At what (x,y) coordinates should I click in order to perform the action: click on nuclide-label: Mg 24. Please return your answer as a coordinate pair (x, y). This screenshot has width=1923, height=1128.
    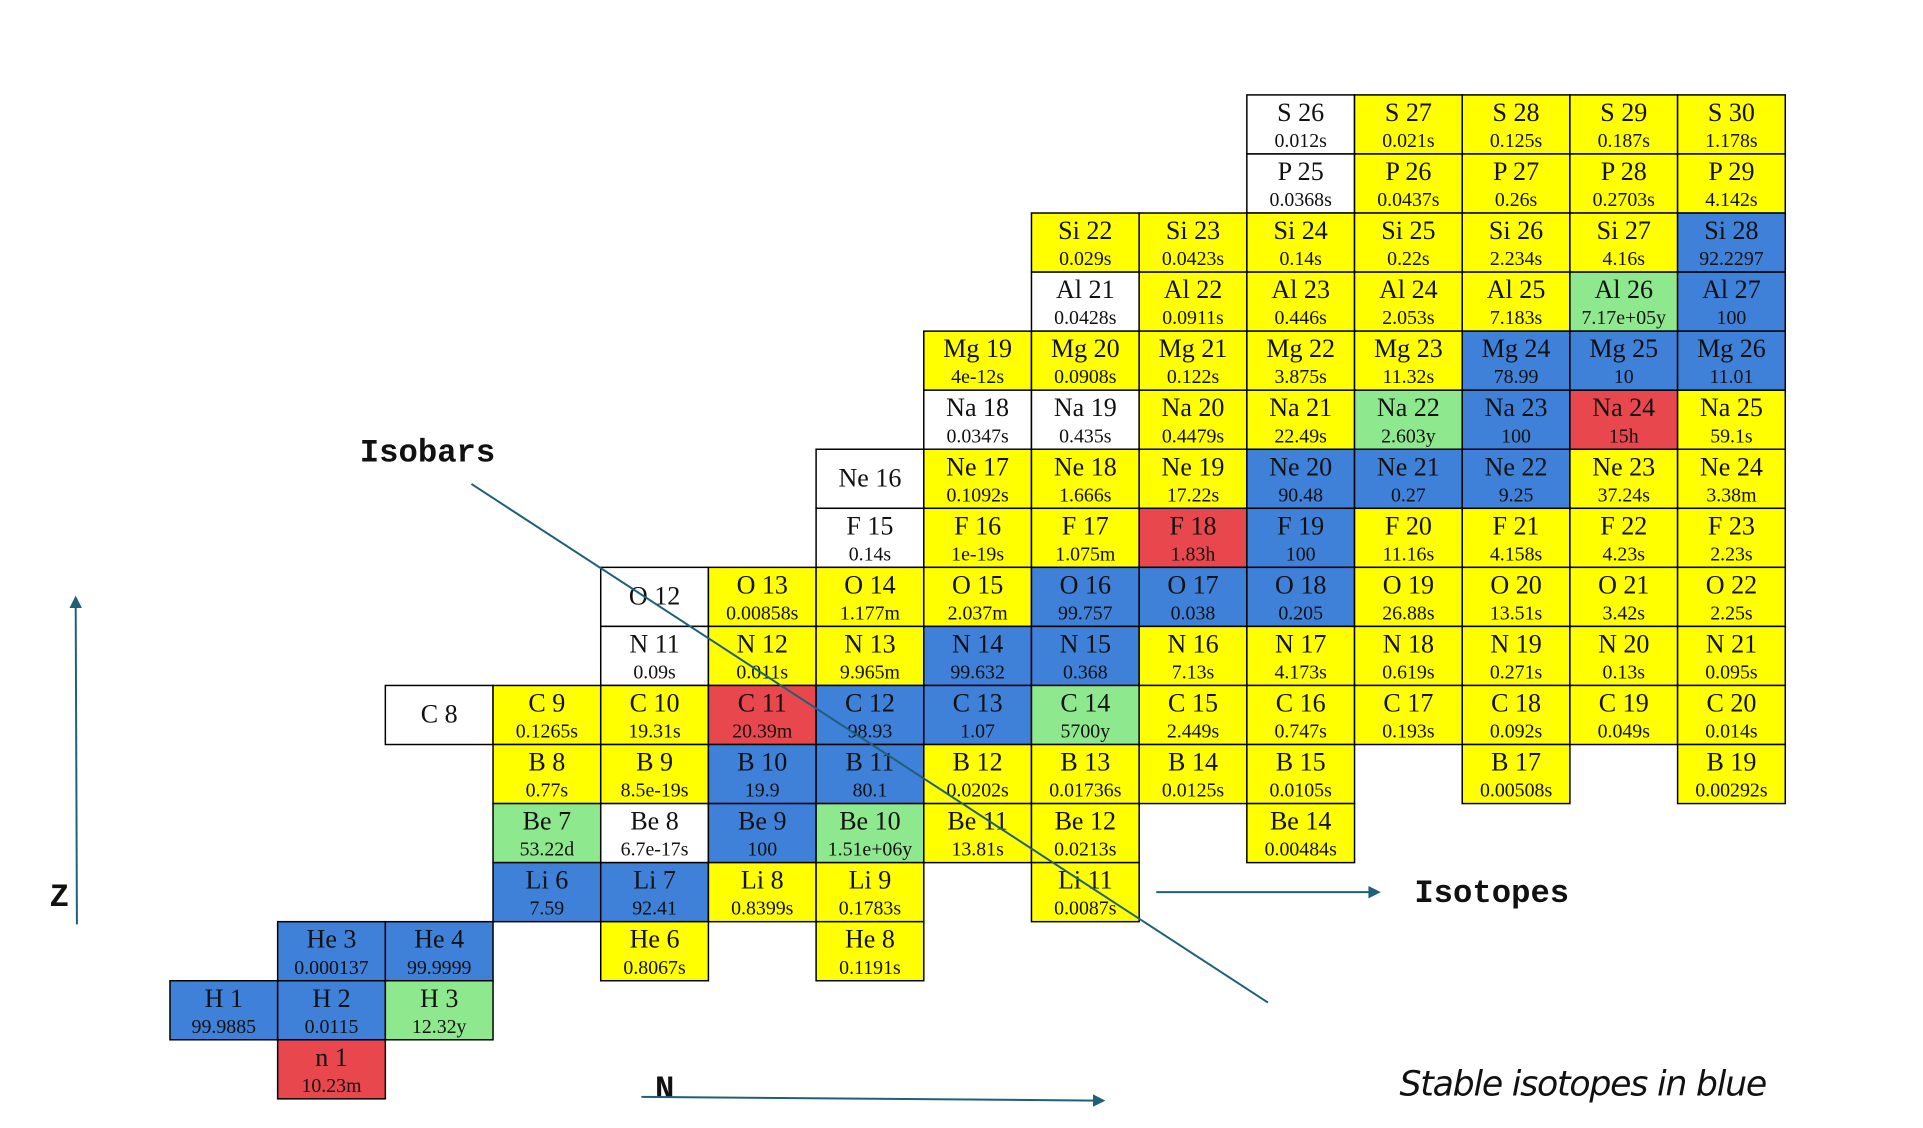
    Looking at the image, I should click on (1516, 348).